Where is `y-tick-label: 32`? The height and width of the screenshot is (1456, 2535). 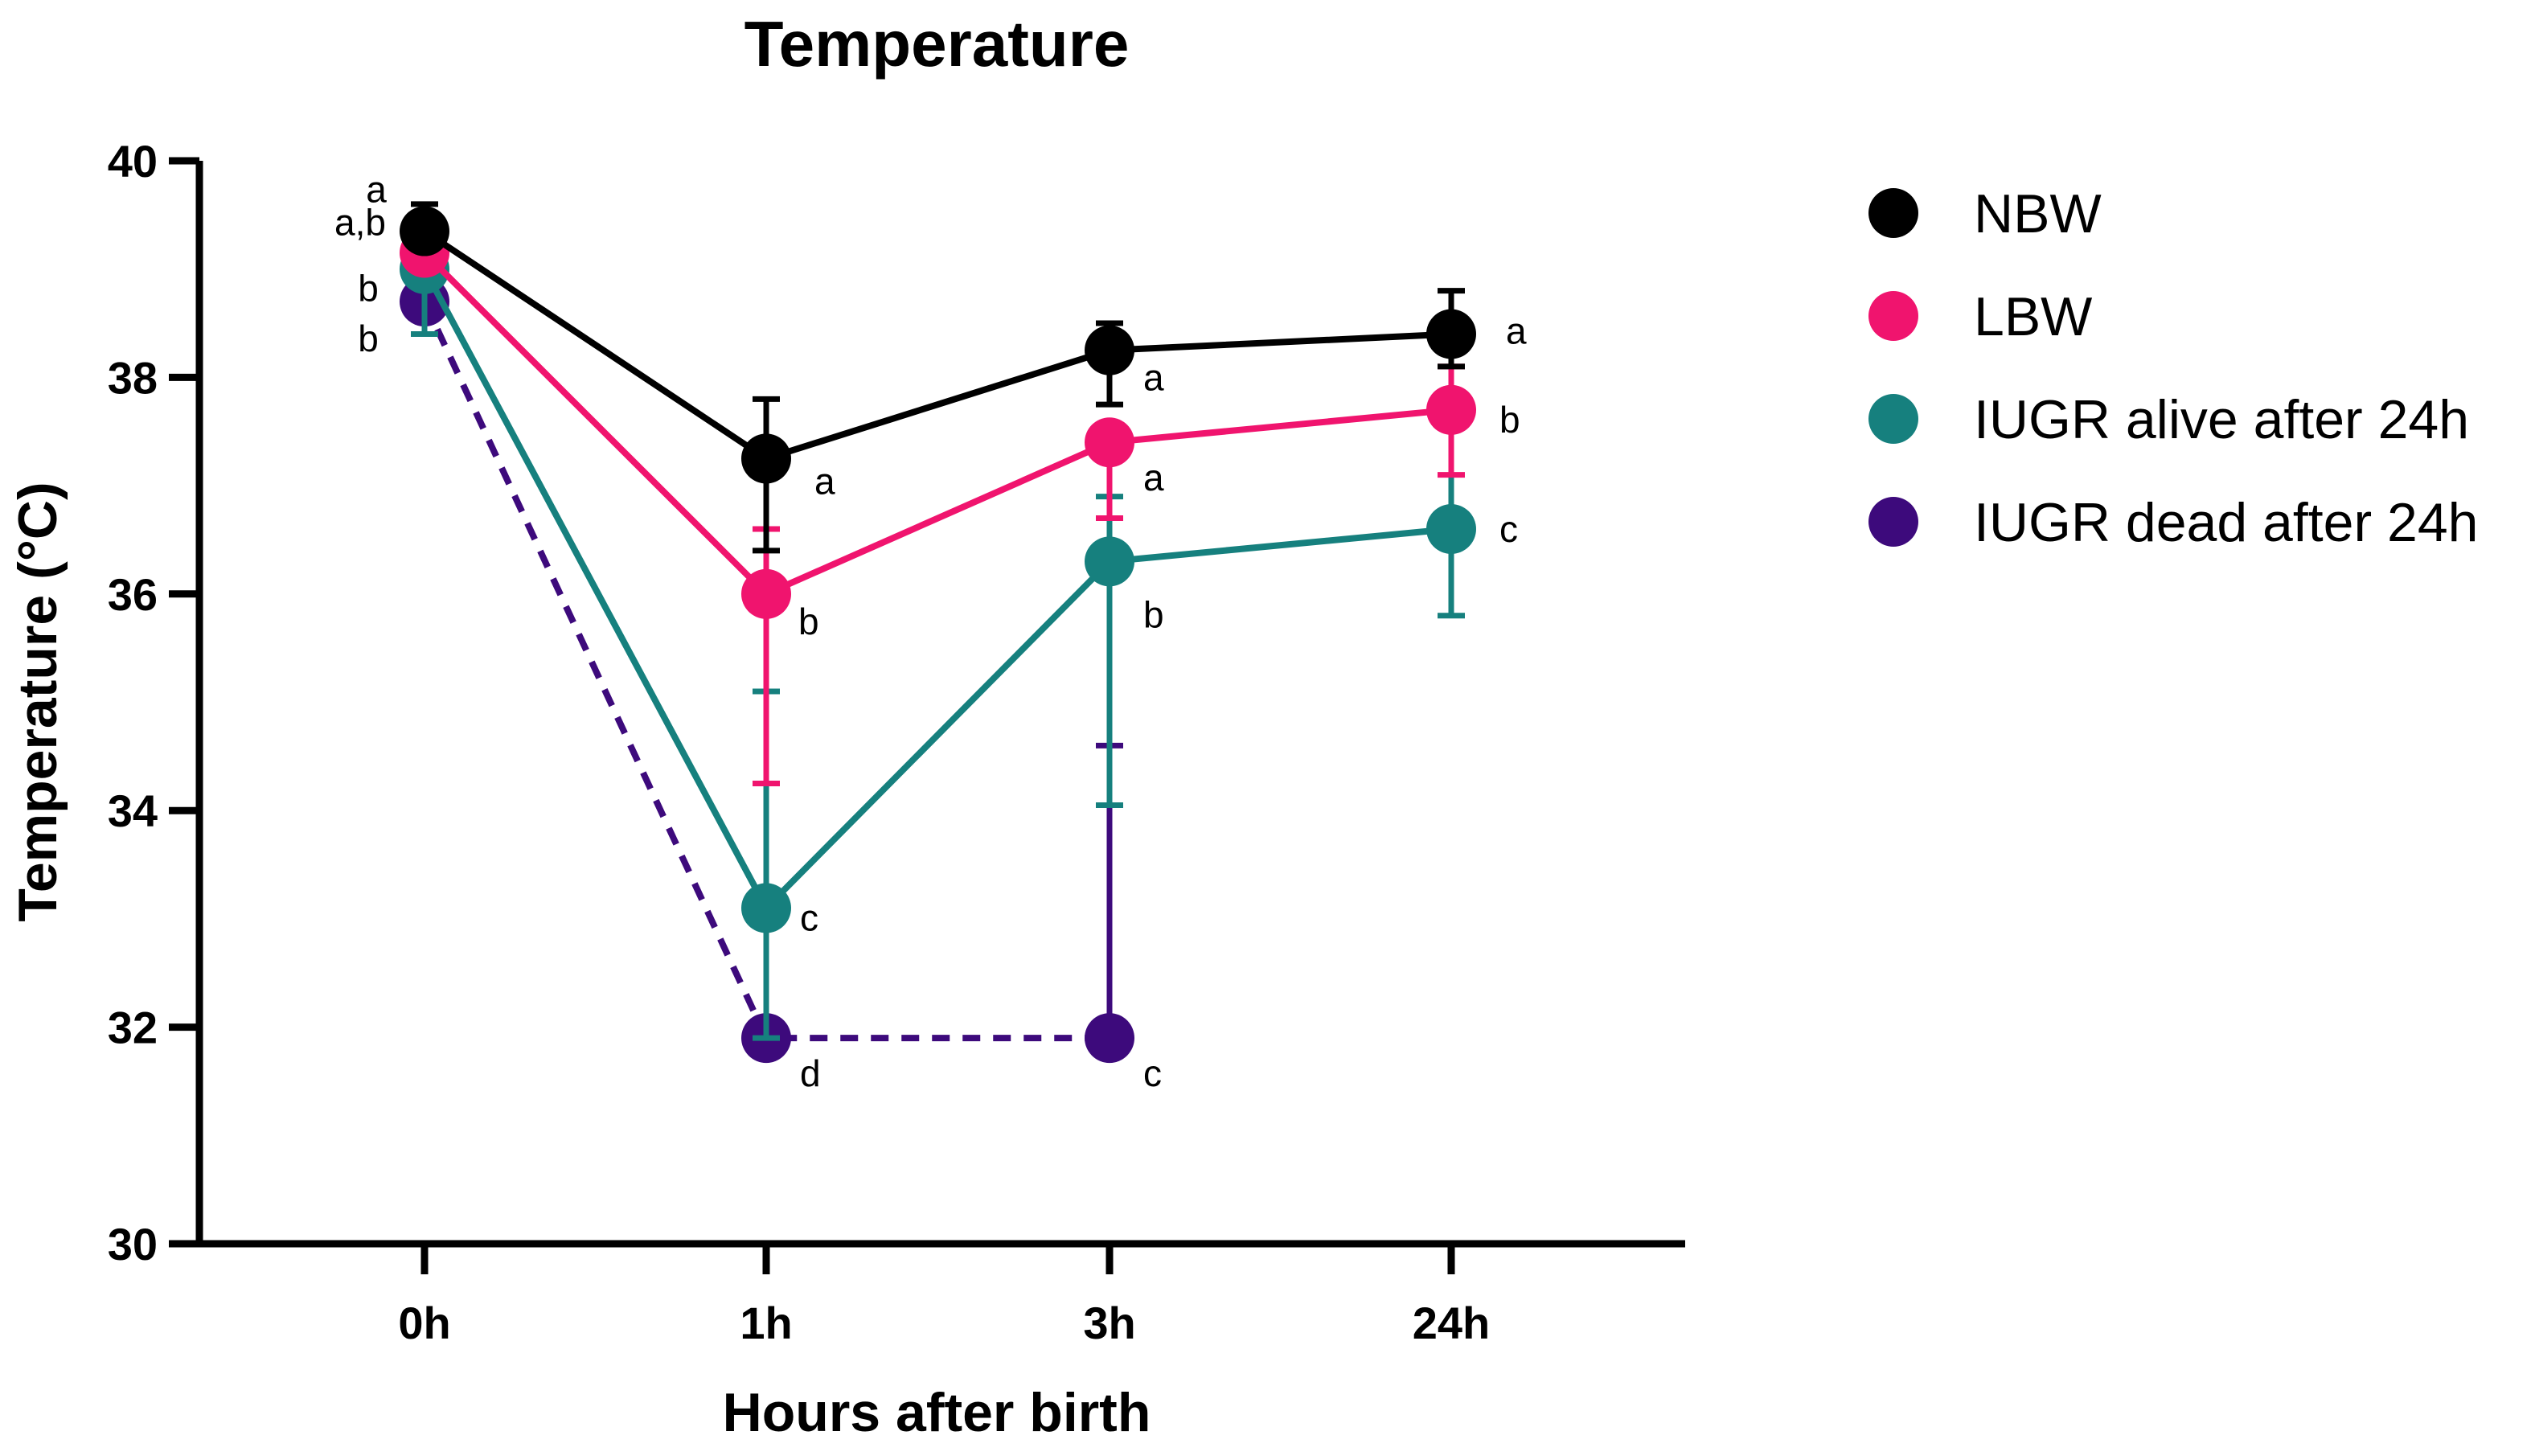 y-tick-label: 32 is located at coordinates (133, 1028).